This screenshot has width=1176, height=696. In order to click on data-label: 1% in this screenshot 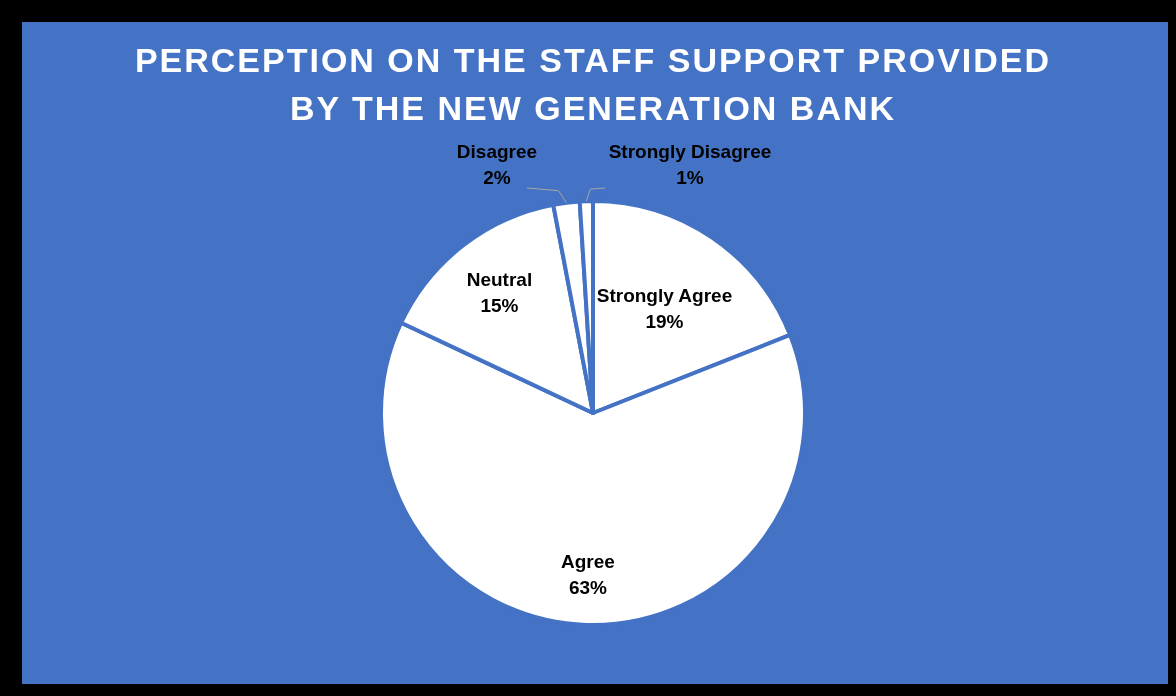, I will do `click(690, 177)`.